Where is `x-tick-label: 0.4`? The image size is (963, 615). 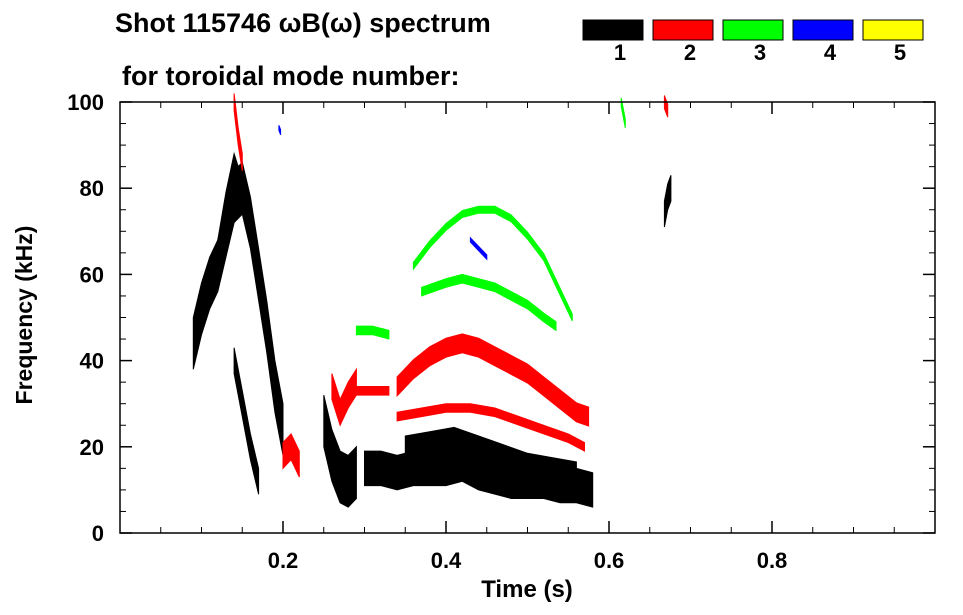 x-tick-label: 0.4 is located at coordinates (446, 560).